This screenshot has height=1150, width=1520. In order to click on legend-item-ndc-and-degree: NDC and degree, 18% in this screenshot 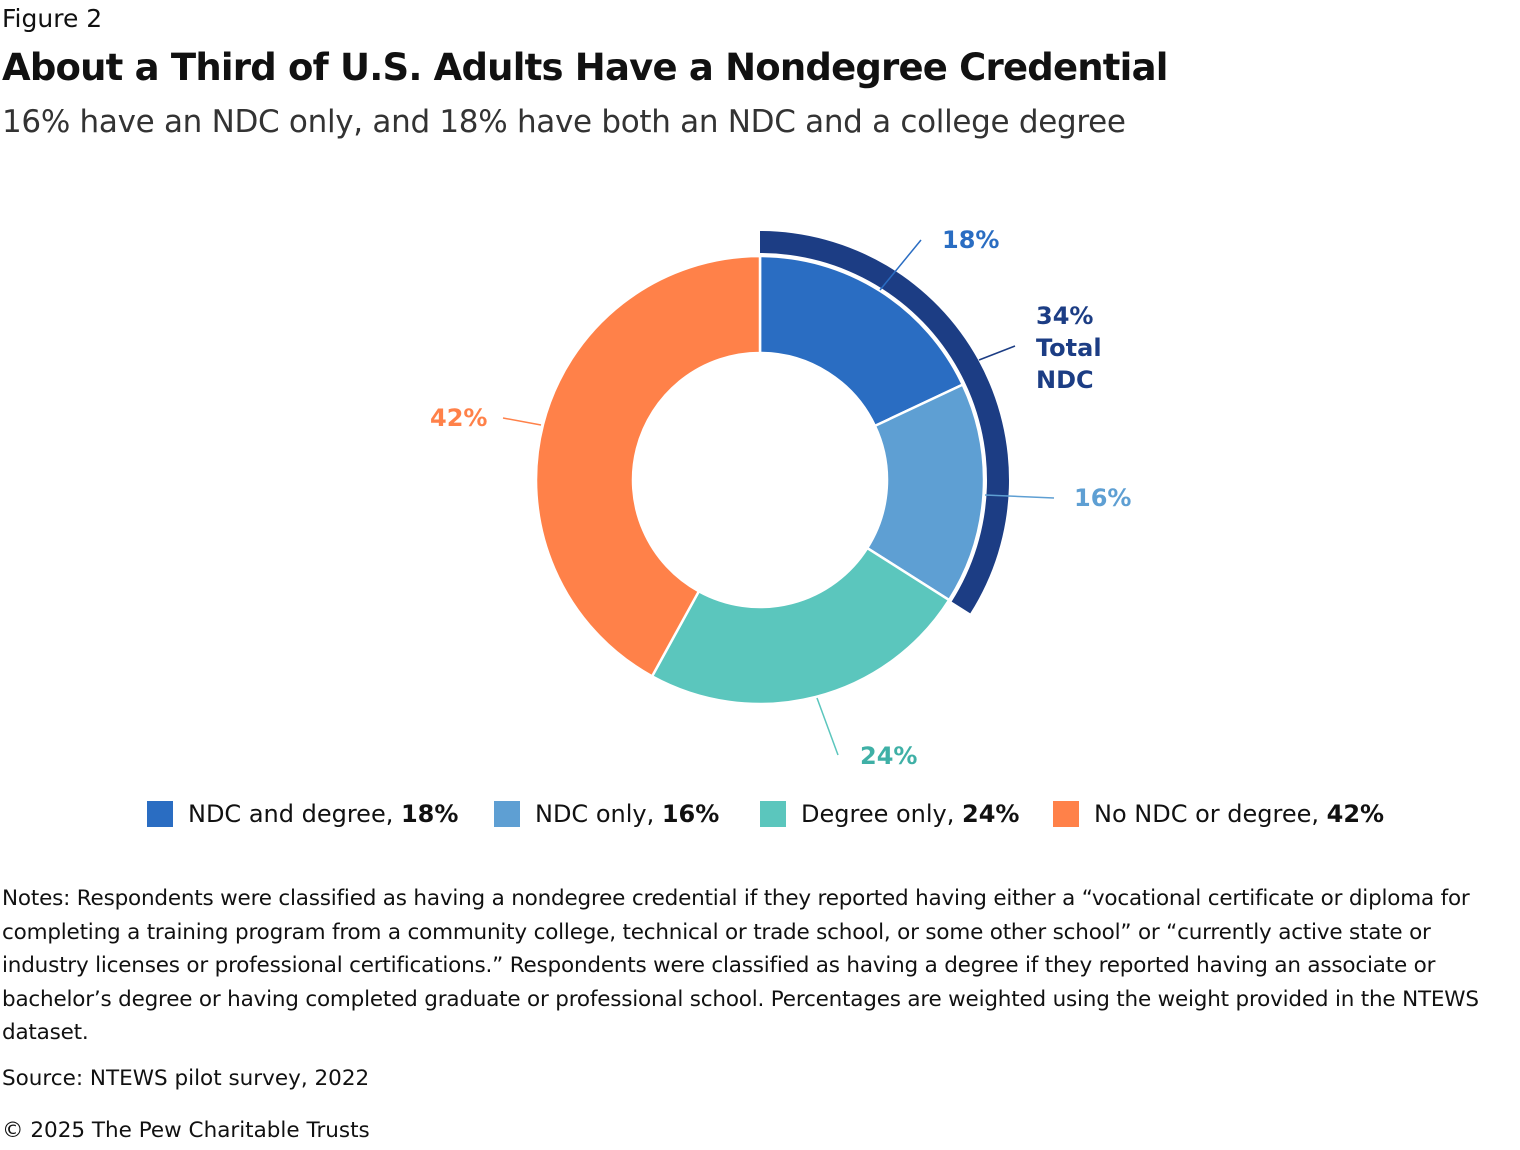, I will do `click(302, 814)`.